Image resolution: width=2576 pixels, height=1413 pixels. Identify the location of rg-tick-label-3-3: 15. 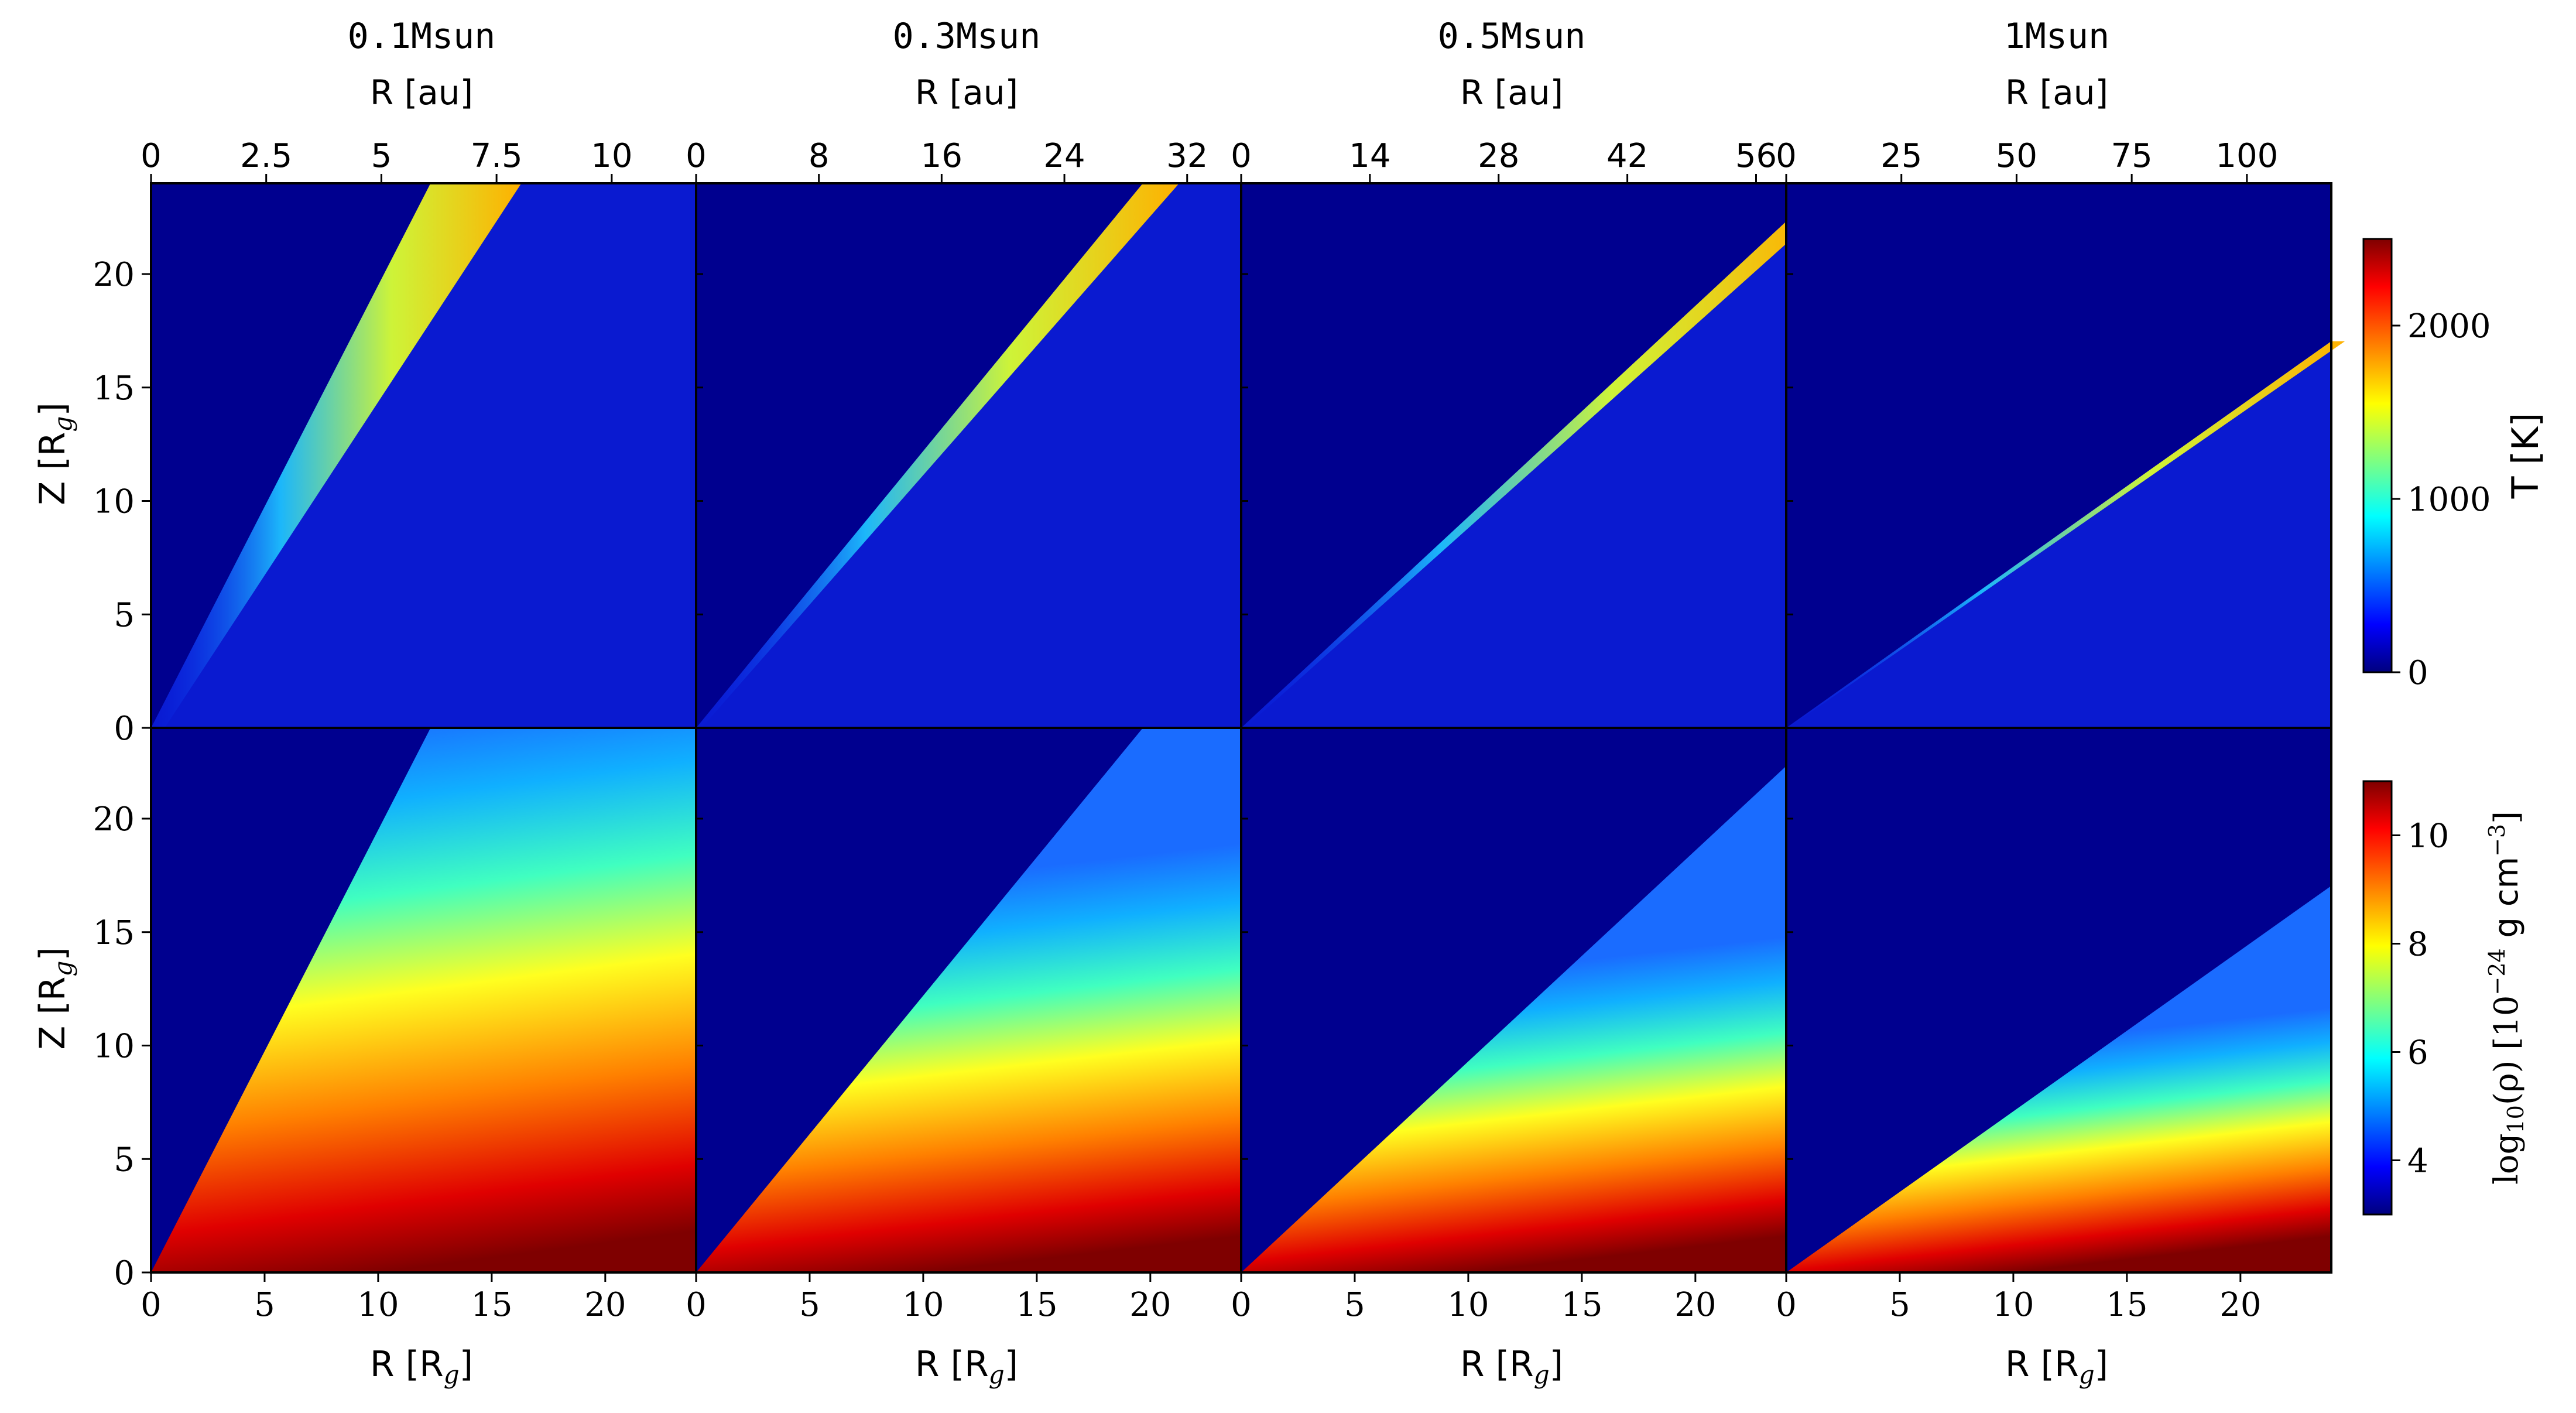
(2126, 1305).